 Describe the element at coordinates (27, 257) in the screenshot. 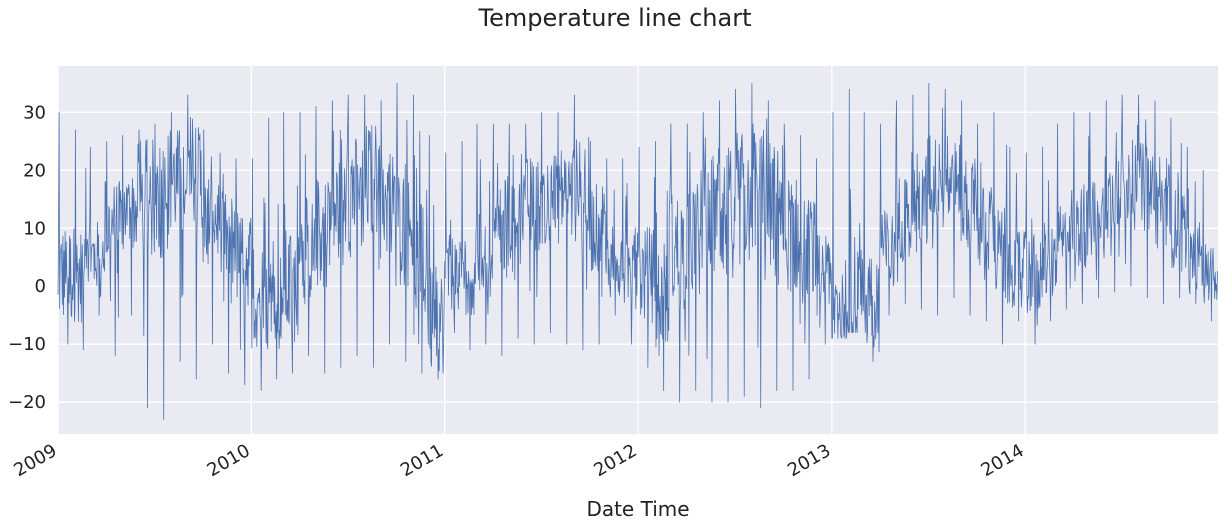

I see `y-axis-ticks: −20 −10 0 10 20 30` at that location.